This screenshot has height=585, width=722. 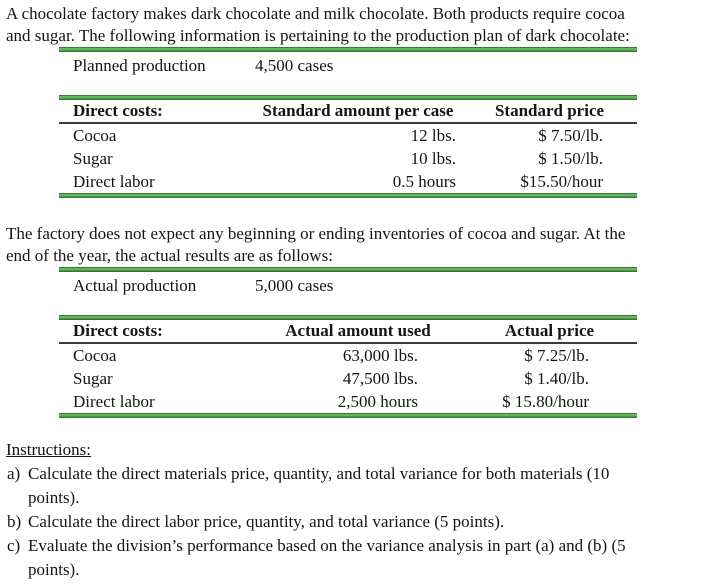 What do you see at coordinates (14, 473) in the screenshot?
I see `item-marker: a)` at bounding box center [14, 473].